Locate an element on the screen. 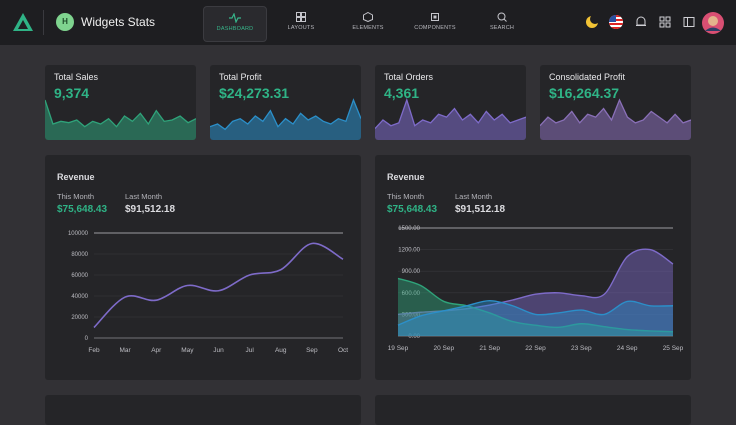 This screenshot has width=736, height=425. x-tick-label: Oct is located at coordinates (343, 350).